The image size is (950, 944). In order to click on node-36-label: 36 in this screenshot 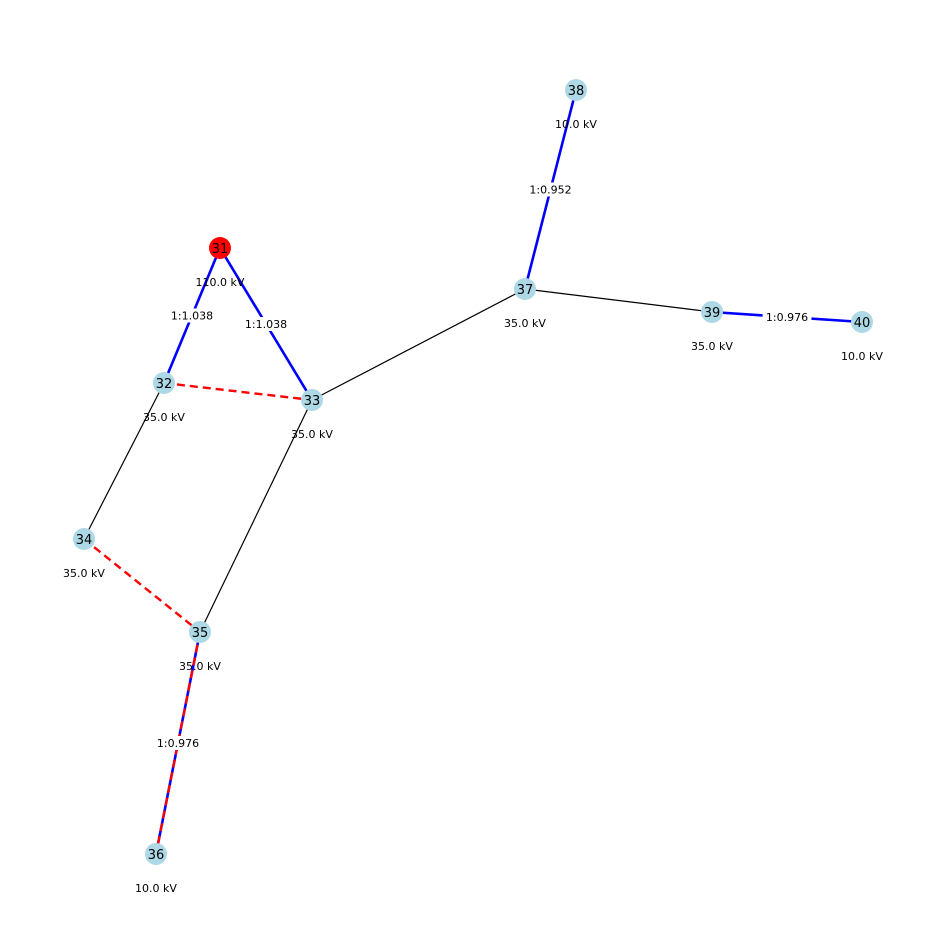, I will do `click(156, 855)`.